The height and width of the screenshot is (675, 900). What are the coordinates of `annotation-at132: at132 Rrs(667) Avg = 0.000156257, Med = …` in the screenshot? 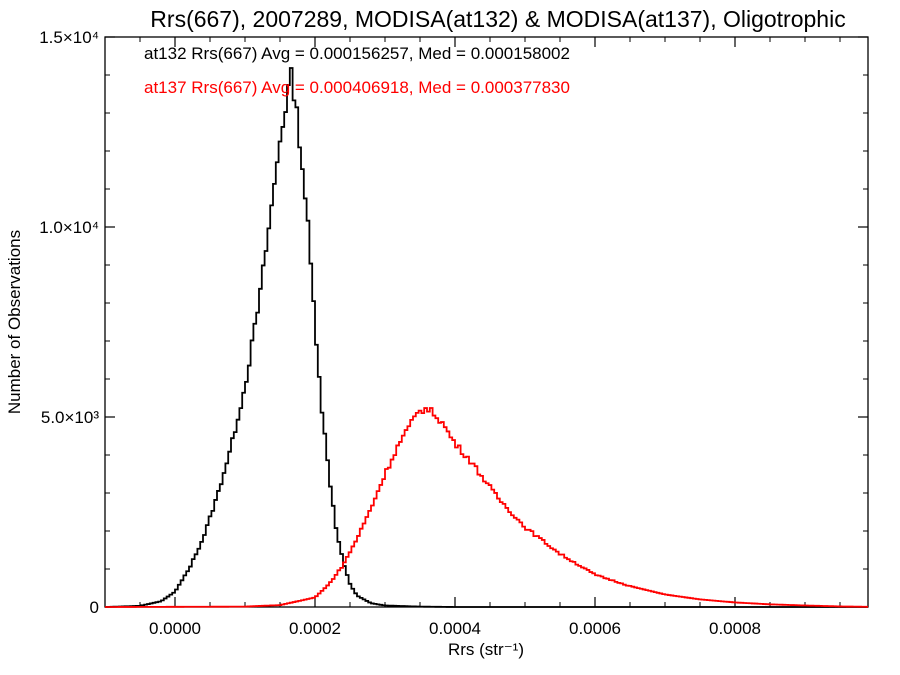 It's located at (357, 53).